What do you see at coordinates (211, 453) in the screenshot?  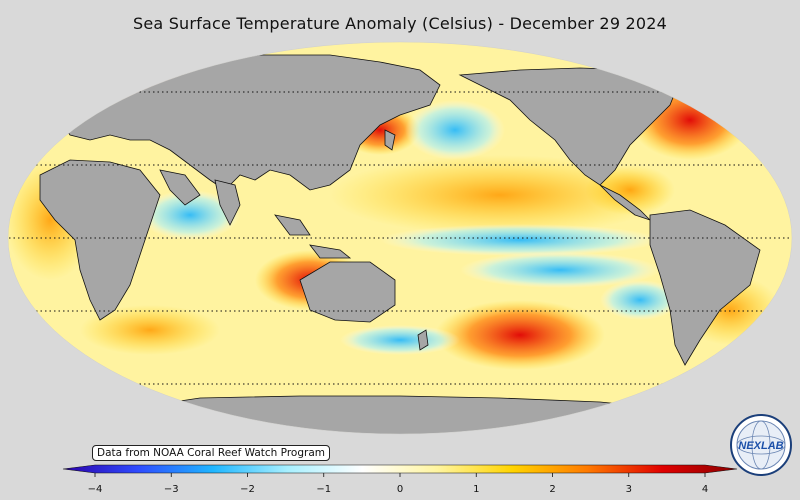 I see `data-credit-box: Data from NOAA Coral Reef Watch Program` at bounding box center [211, 453].